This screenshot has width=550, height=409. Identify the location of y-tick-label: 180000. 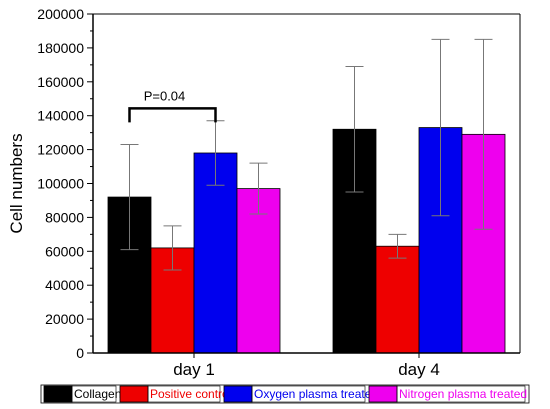
(60, 48).